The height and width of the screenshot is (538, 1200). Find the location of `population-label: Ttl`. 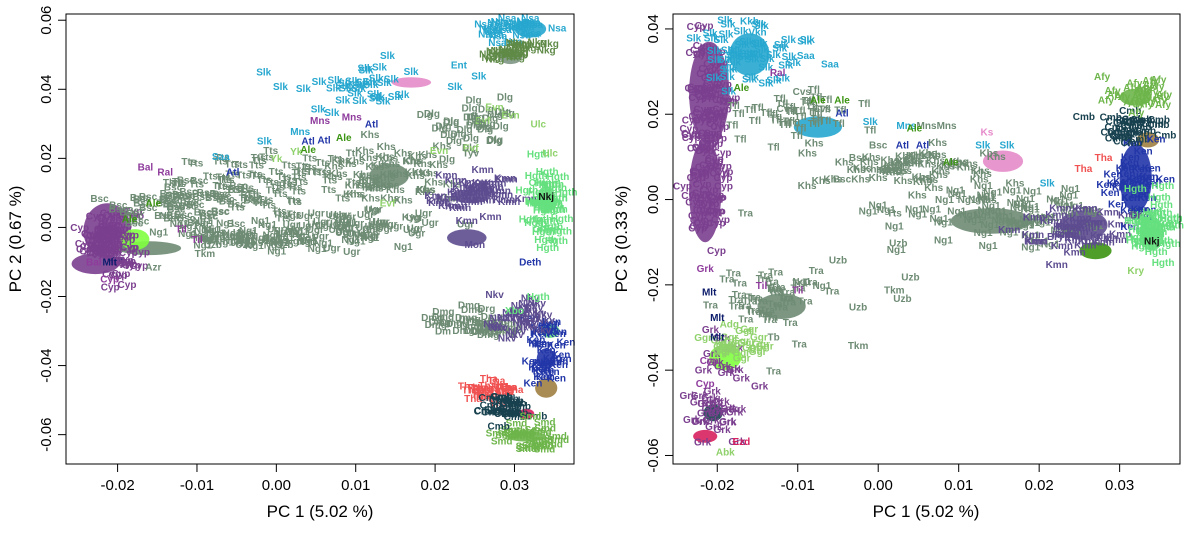

population-label: Ttl is located at coordinates (352, 154).